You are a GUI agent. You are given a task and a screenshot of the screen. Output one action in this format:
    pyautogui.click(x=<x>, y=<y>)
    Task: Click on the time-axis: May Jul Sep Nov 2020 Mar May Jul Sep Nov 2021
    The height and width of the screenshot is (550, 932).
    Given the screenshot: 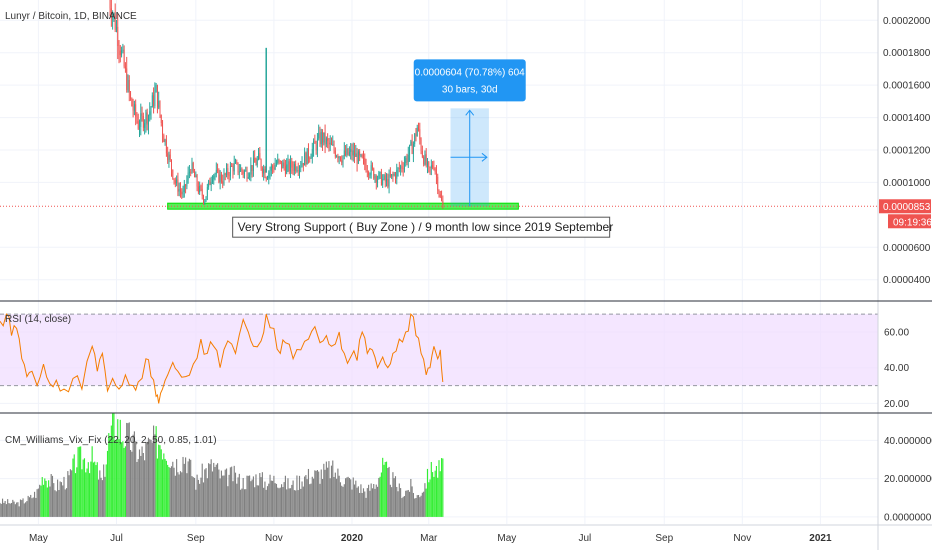 What is the action you would take?
    pyautogui.click(x=430, y=538)
    